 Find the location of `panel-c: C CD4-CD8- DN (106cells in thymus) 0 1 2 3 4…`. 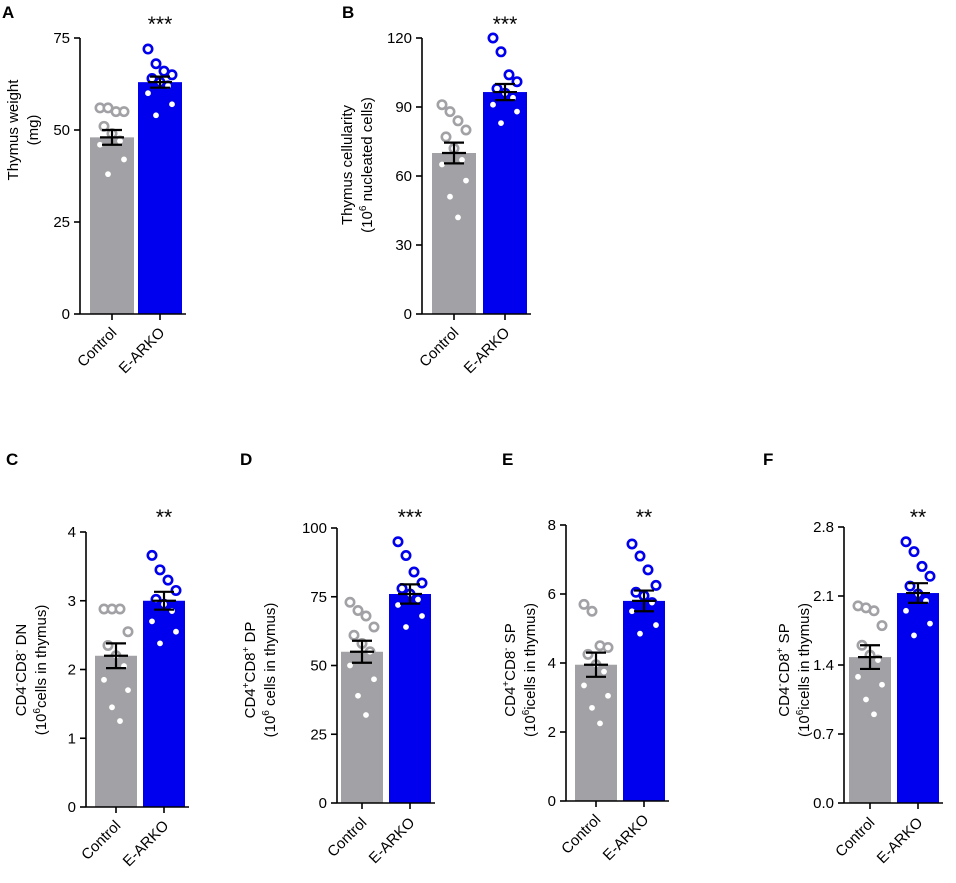

panel-c: C CD4-CD8- DN (106cells in thymus) 0 1 2 3 4… is located at coordinates (97, 660).